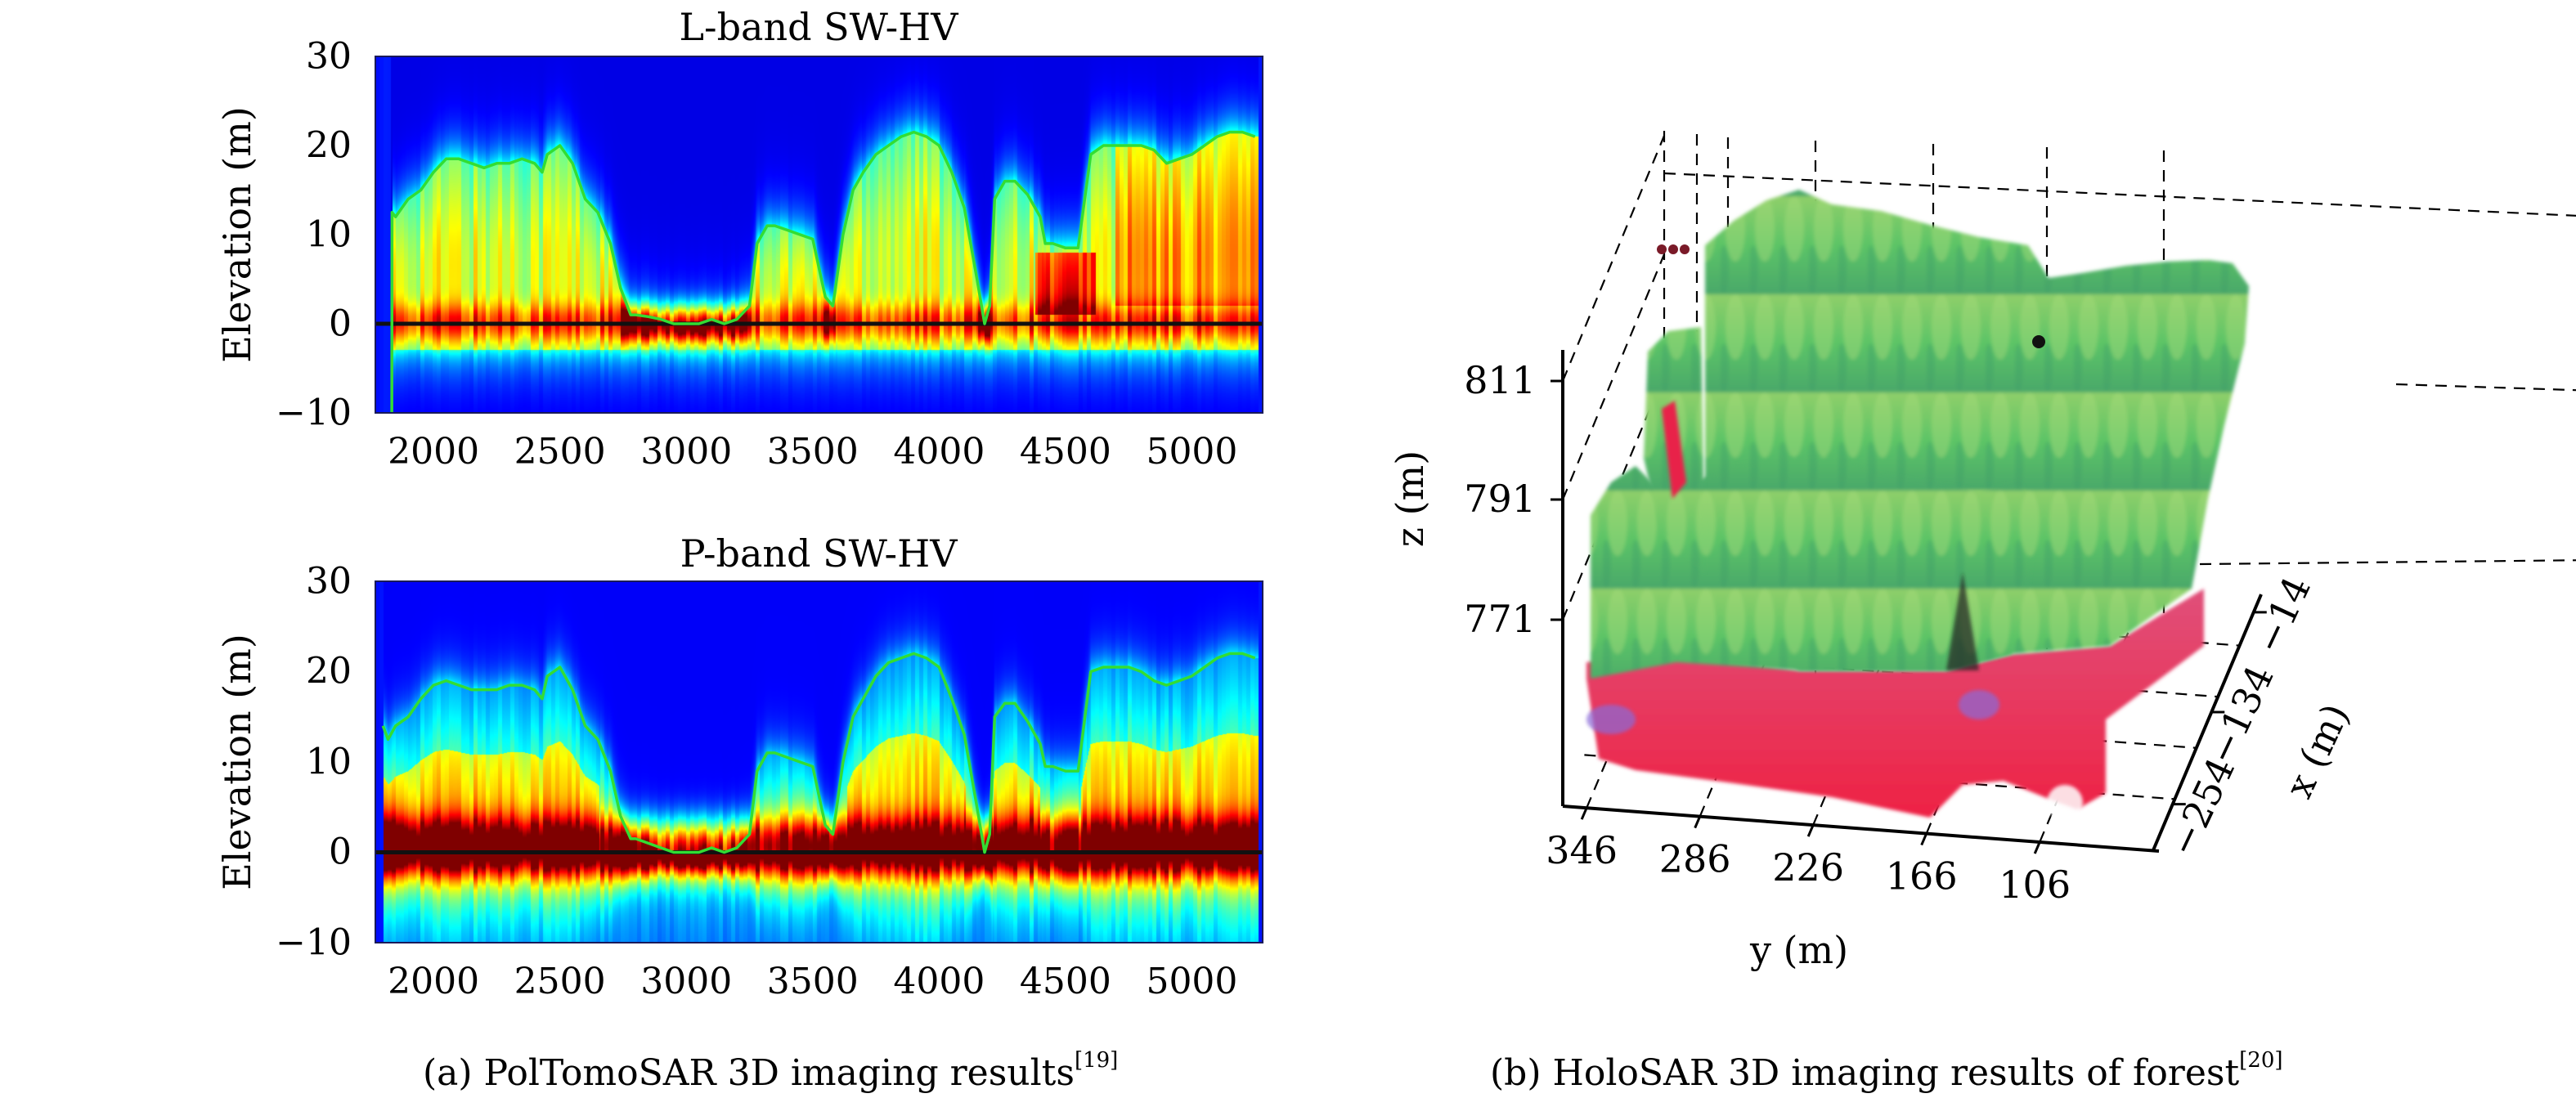 This screenshot has width=2576, height=1098. What do you see at coordinates (2035, 885) in the screenshot?
I see `y-tick-label: 106` at bounding box center [2035, 885].